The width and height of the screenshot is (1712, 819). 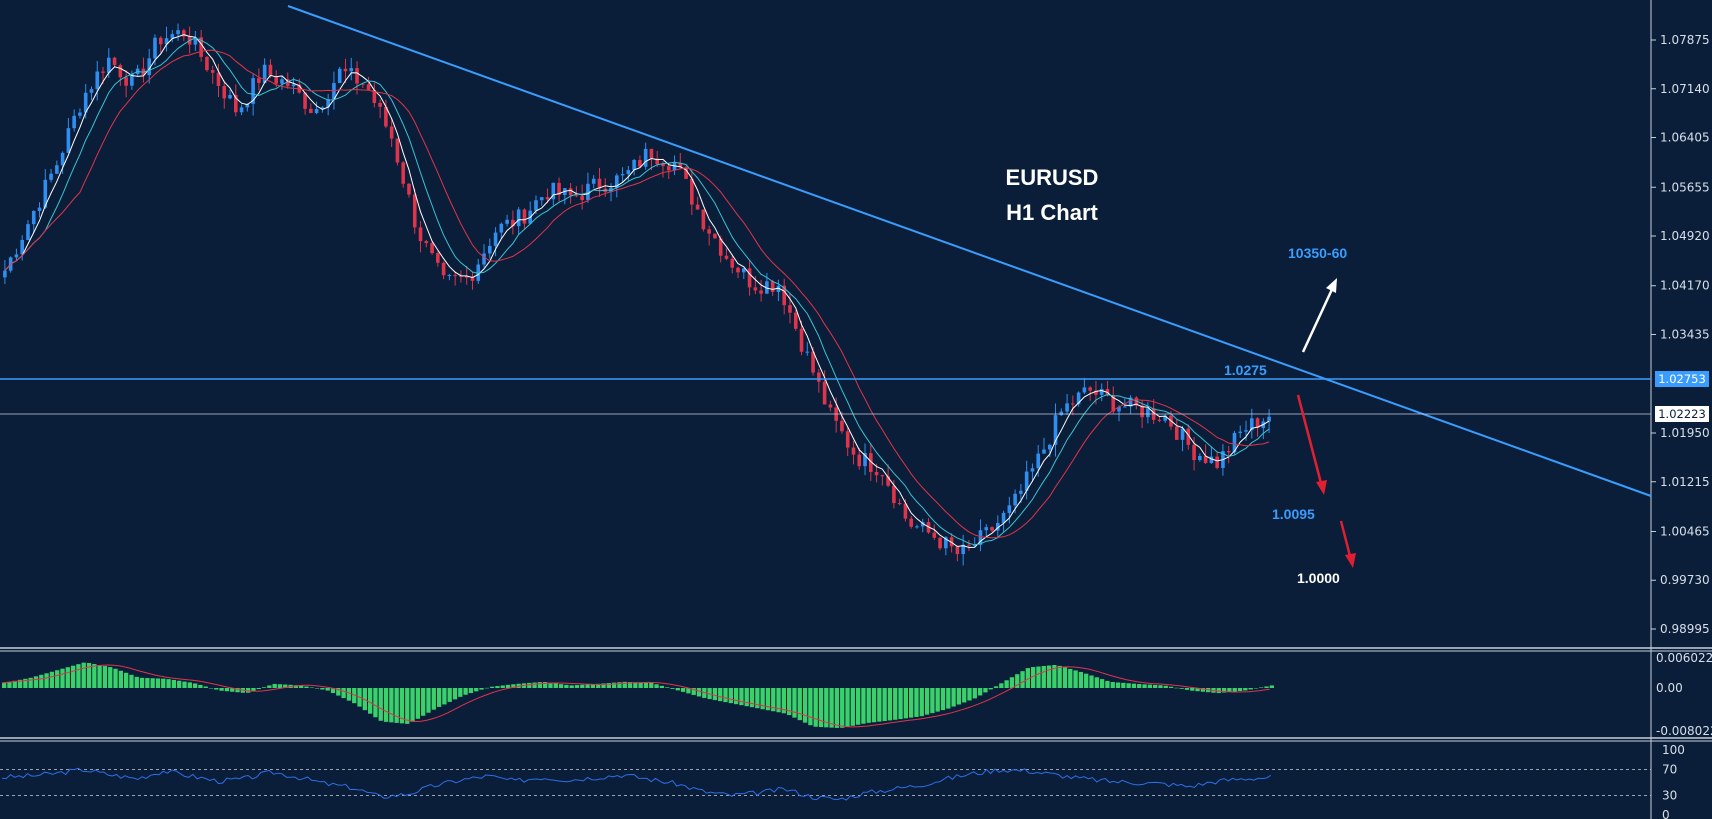 What do you see at coordinates (1347, 544) in the screenshot?
I see `arrow-down-second-icon` at bounding box center [1347, 544].